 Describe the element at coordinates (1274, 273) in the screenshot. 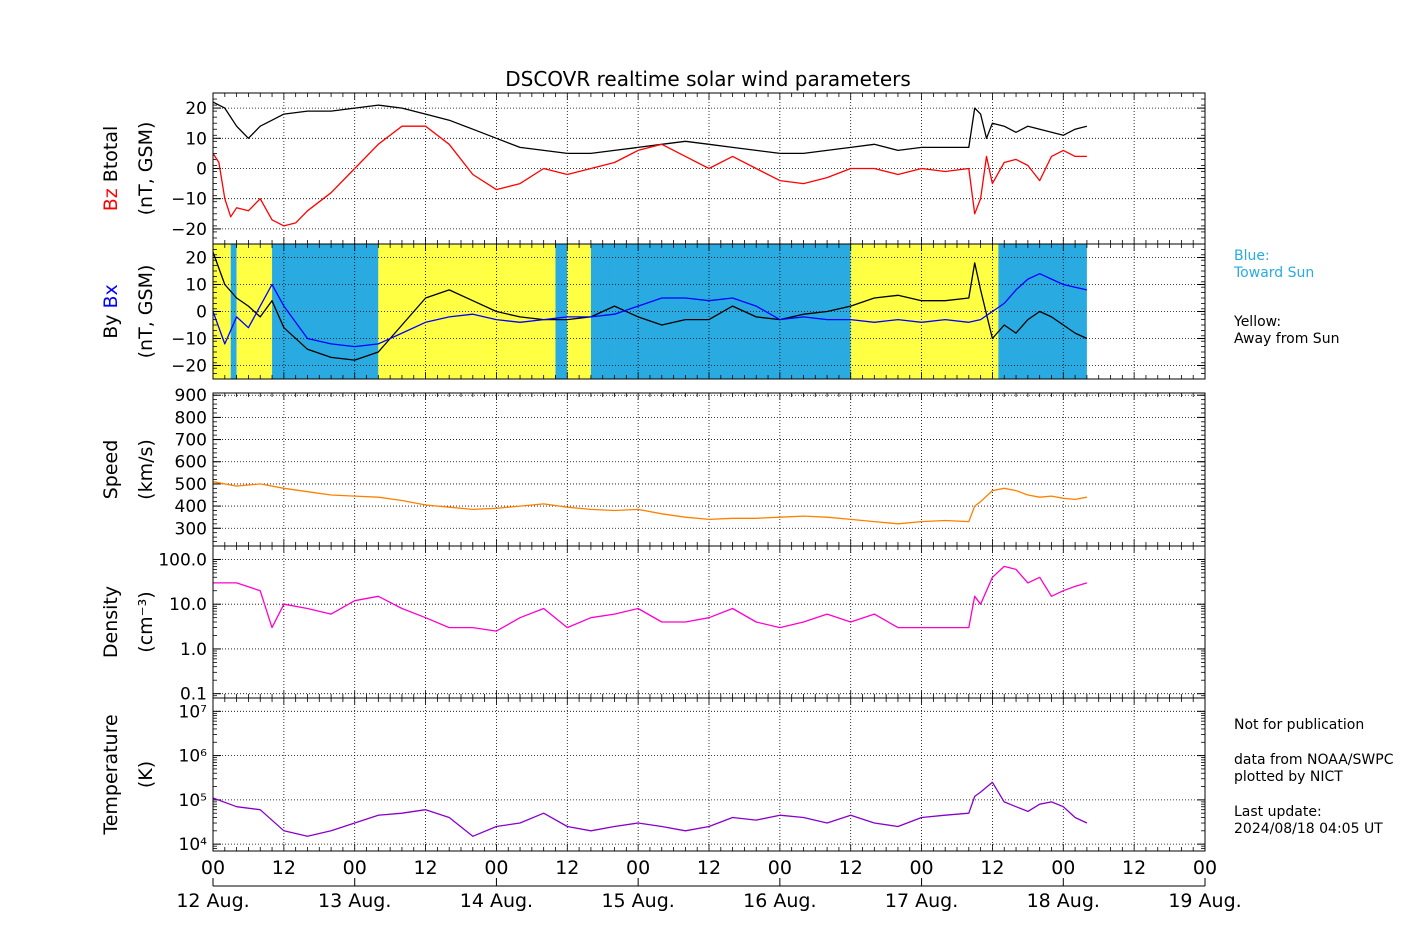

I see `note-blue-desc: Toward Sun` at that location.